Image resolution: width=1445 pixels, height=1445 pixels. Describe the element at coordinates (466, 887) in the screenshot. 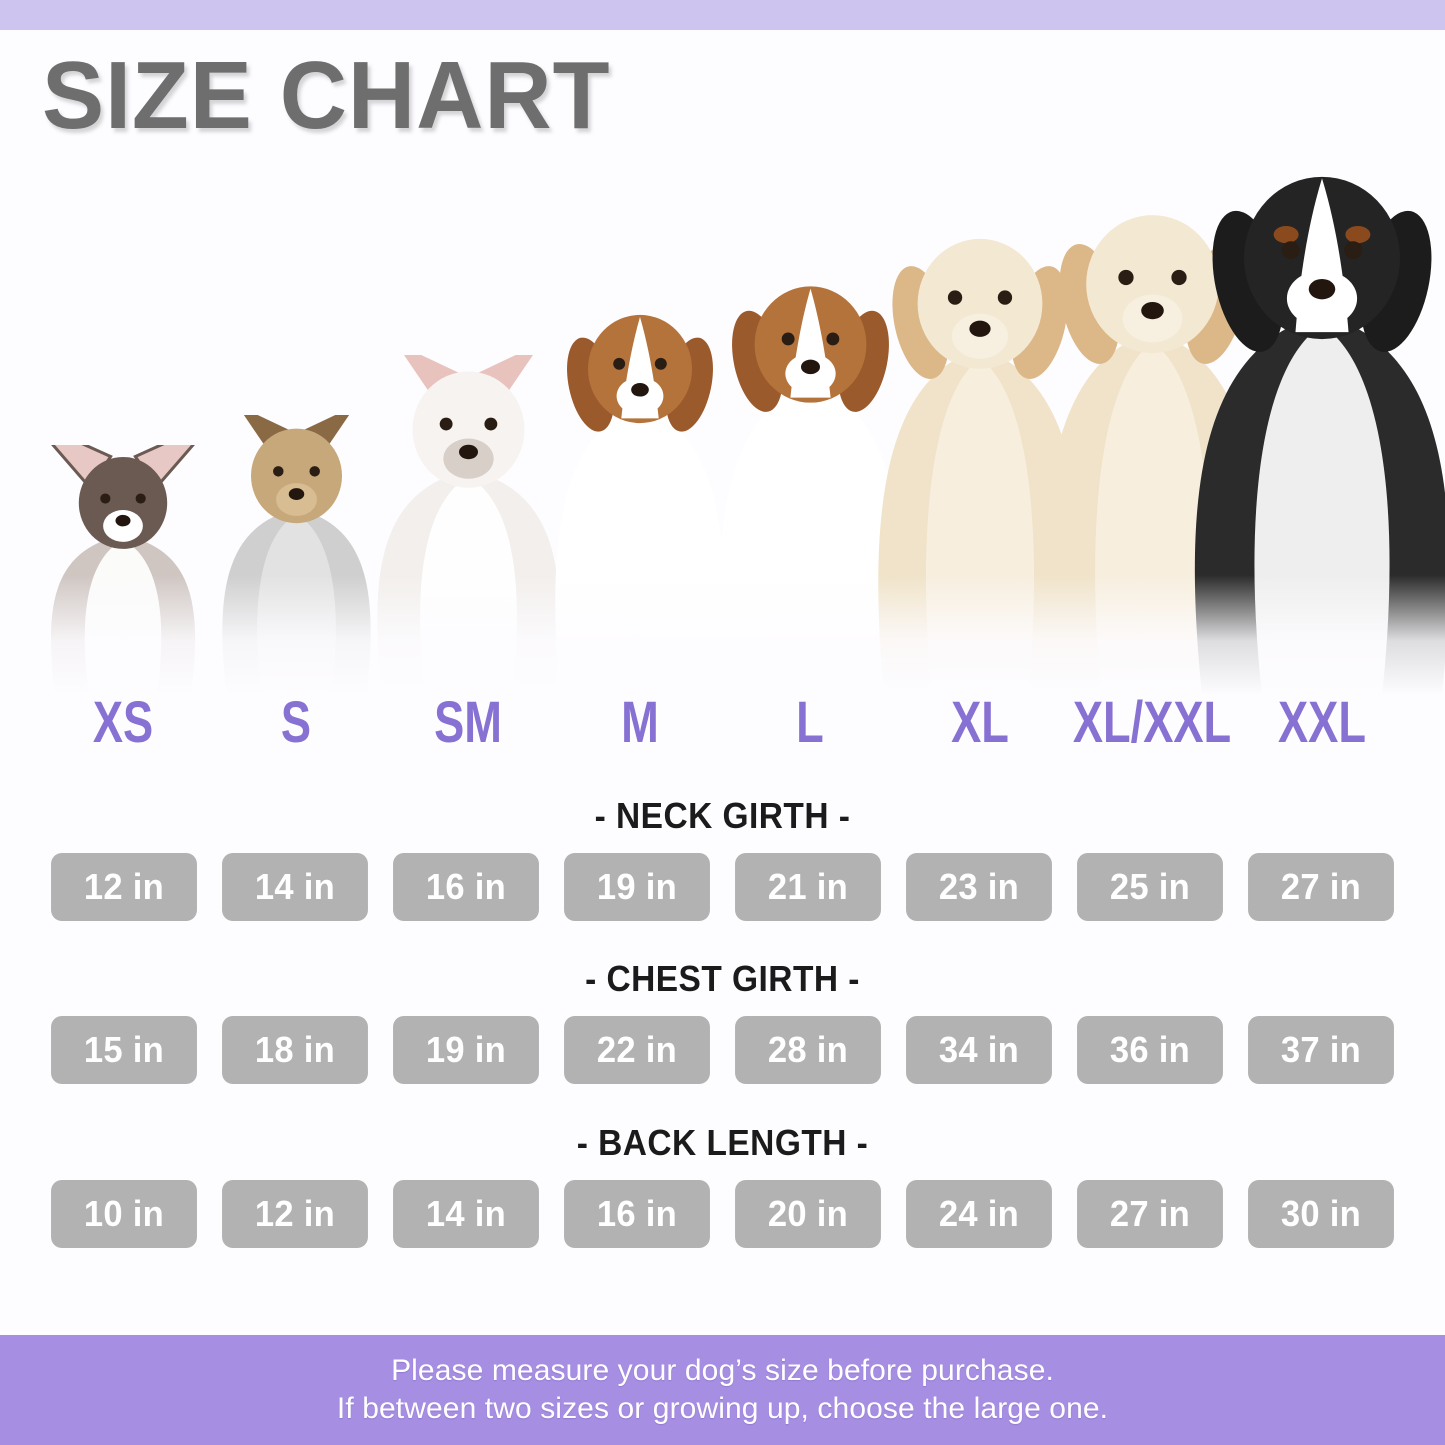

I see `chip-neck-girth-sm: 16 in` at that location.